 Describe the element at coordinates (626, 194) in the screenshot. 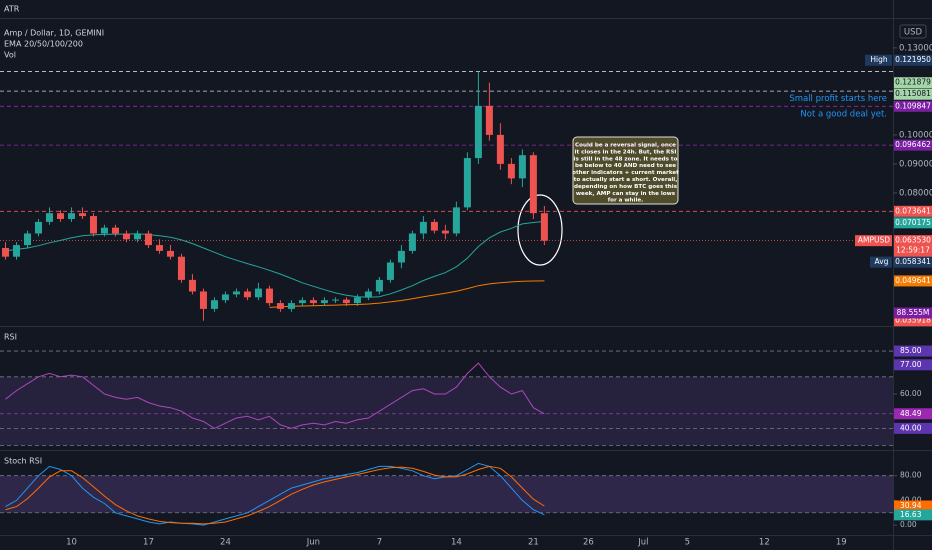

I see `callout-text: week, AMP can stay in the lows` at that location.